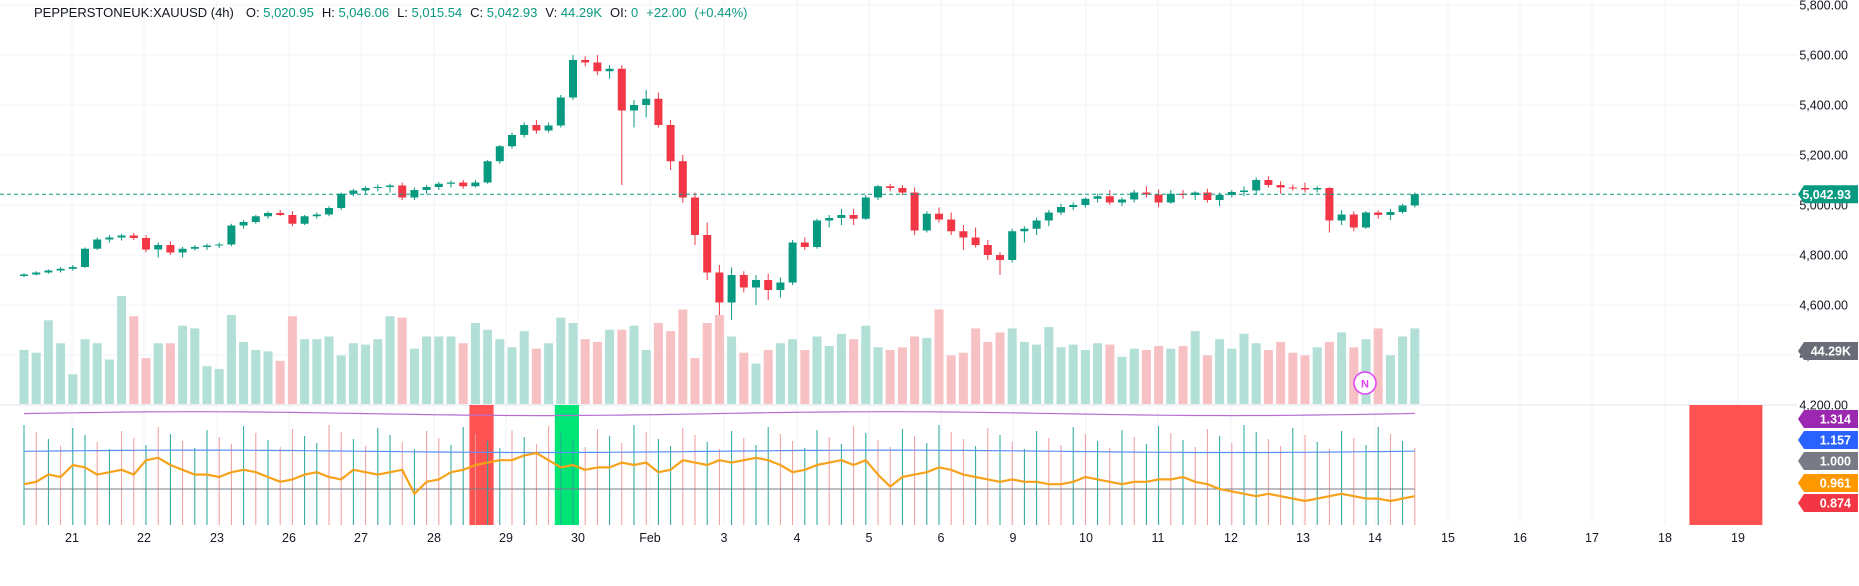 The image size is (1859, 586). What do you see at coordinates (1375, 538) in the screenshot?
I see `time-tick-label: 14` at bounding box center [1375, 538].